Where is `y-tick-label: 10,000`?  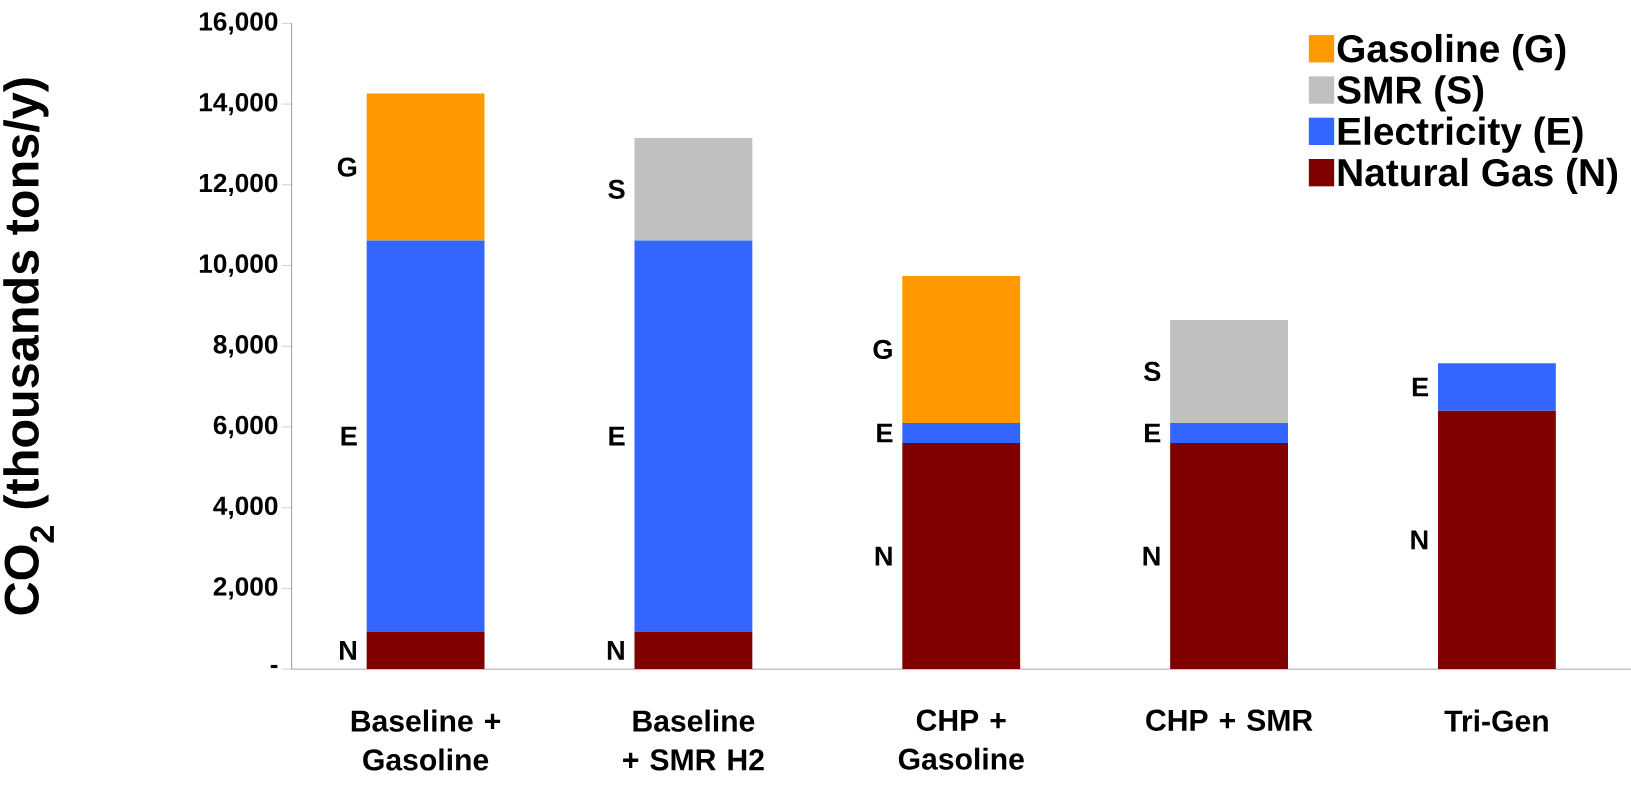 y-tick-label: 10,000 is located at coordinates (238, 265).